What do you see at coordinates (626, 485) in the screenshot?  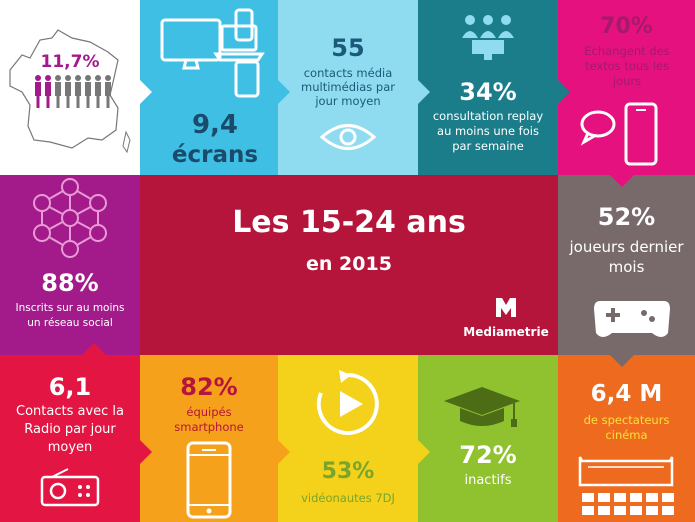 I see `cinema-icon` at bounding box center [626, 485].